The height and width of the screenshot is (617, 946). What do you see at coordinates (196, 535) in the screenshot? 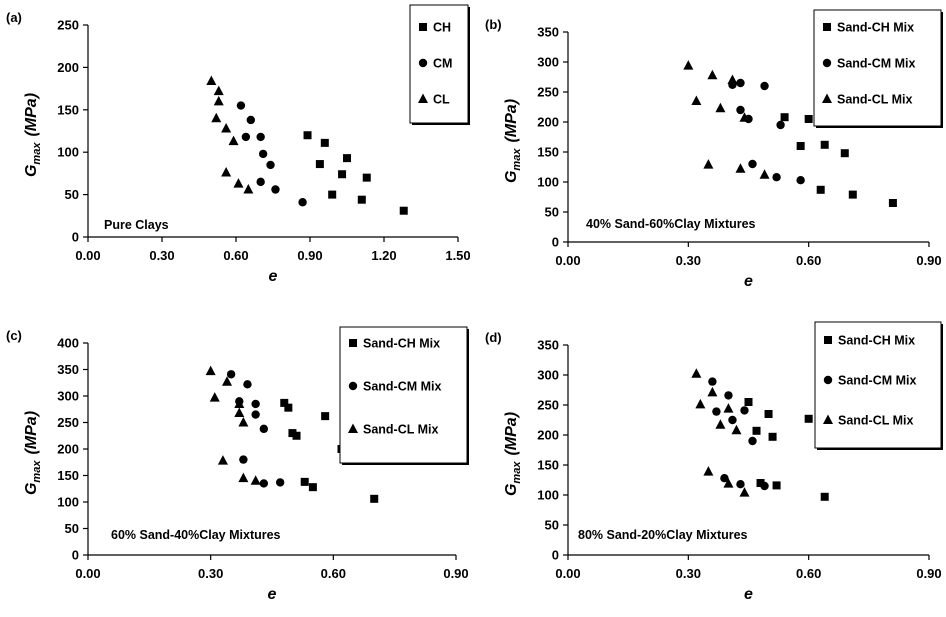
I see `panel-annotation: 60% Sand-40%Clay Mixtures` at bounding box center [196, 535].